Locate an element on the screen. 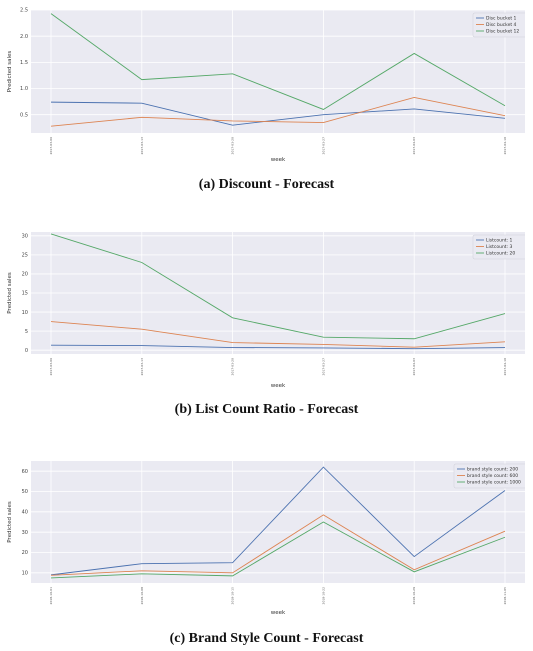 The width and height of the screenshot is (533, 651). y-tick-label: 2.5 is located at coordinates (24, 11).